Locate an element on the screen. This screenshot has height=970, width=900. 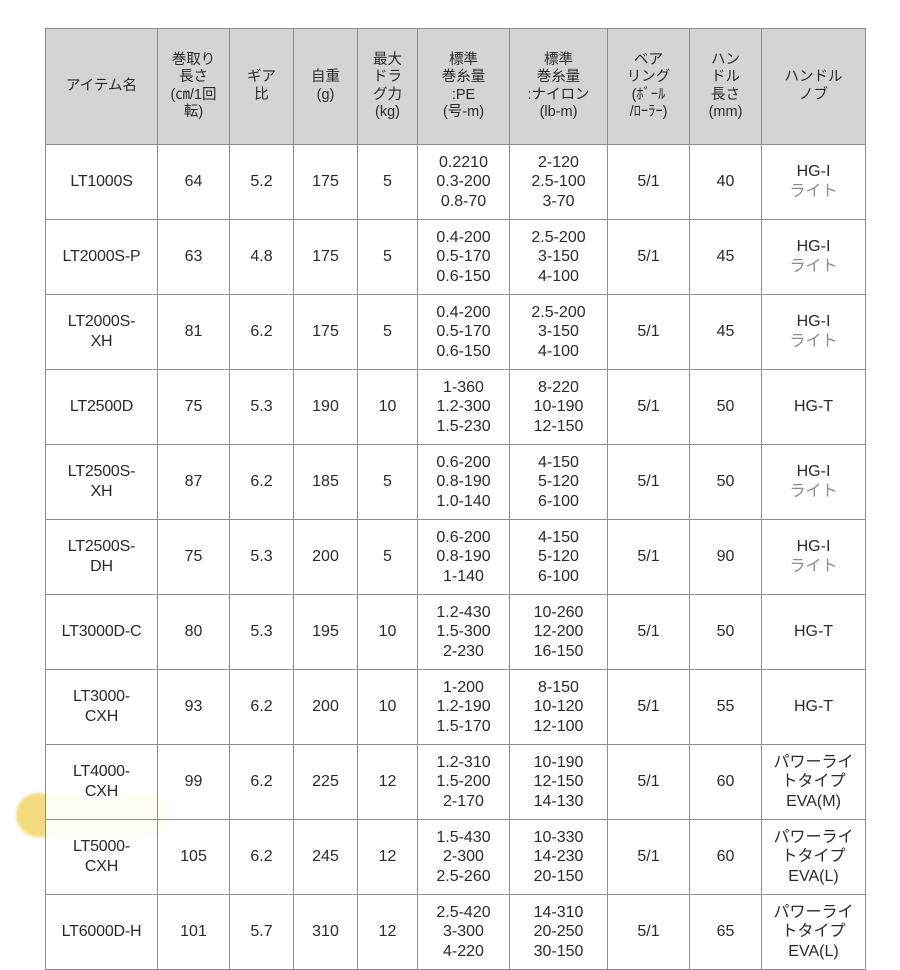
cell-handle-length: 40 is located at coordinates (725, 182).